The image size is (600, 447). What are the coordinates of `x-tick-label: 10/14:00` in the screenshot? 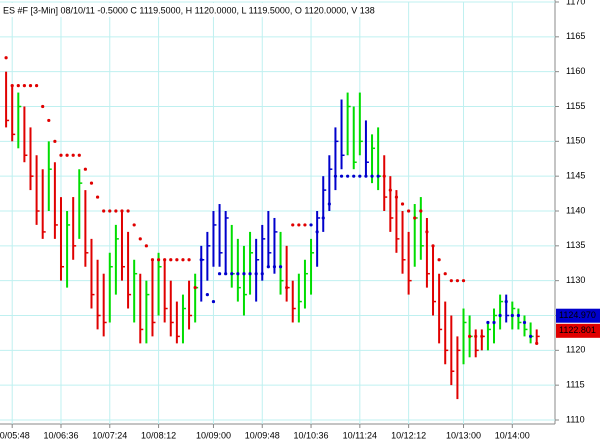 It's located at (512, 435).